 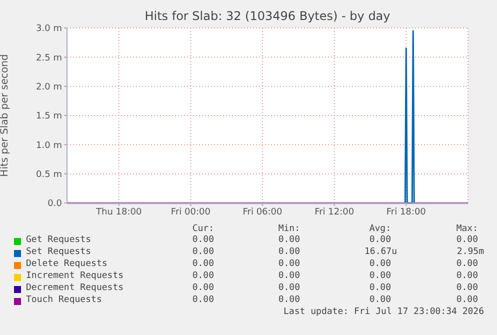 I want to click on legend-label: Get Requests, so click(x=59, y=240).